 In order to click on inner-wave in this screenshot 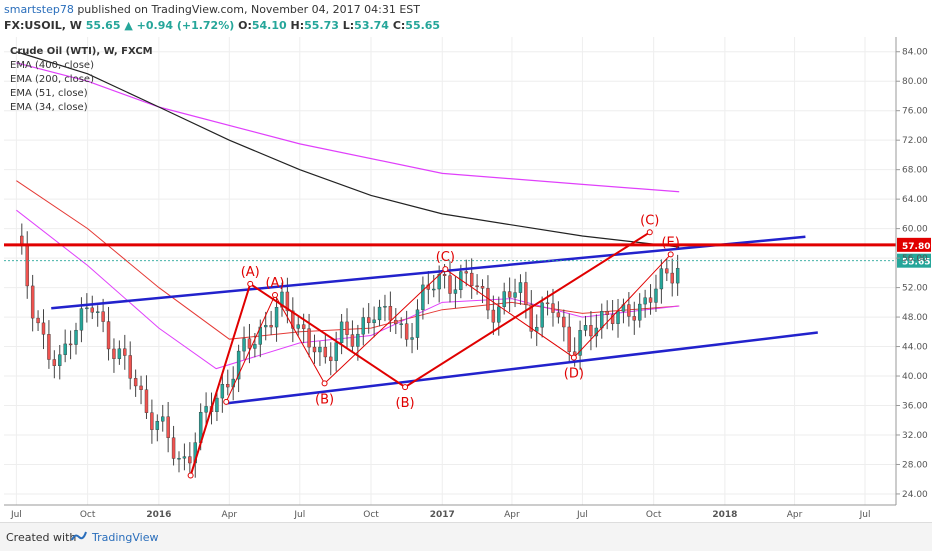, I will do `click(448, 328)`.